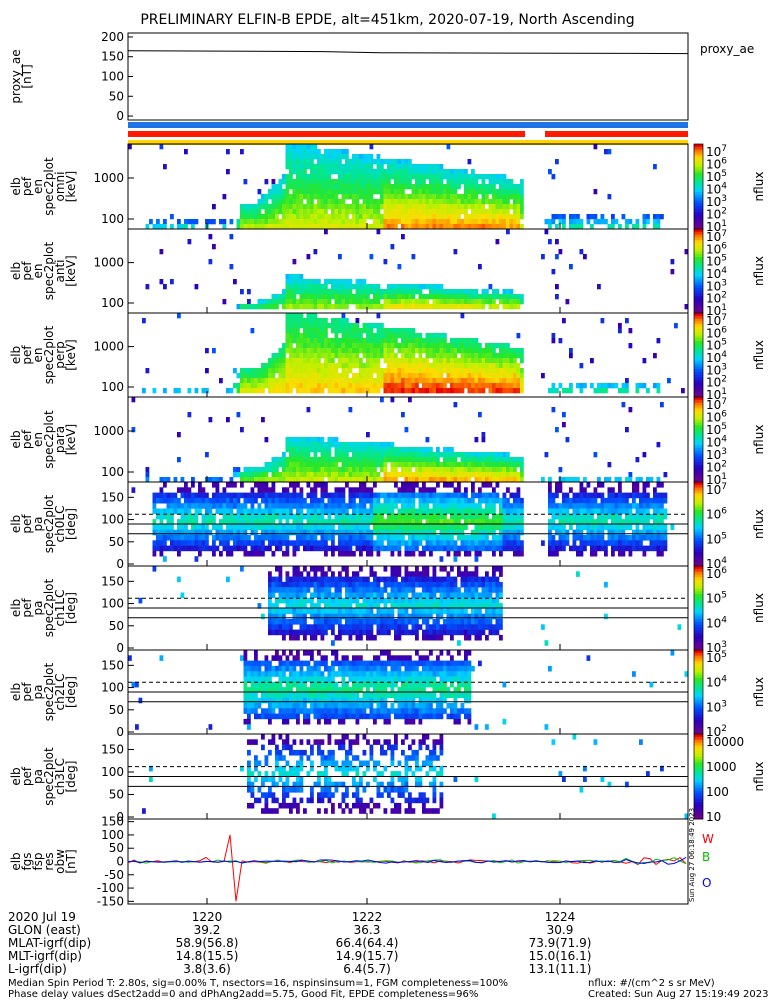  Describe the element at coordinates (16, 524) in the screenshot. I see `ylabel-5-line-0: elb` at that location.